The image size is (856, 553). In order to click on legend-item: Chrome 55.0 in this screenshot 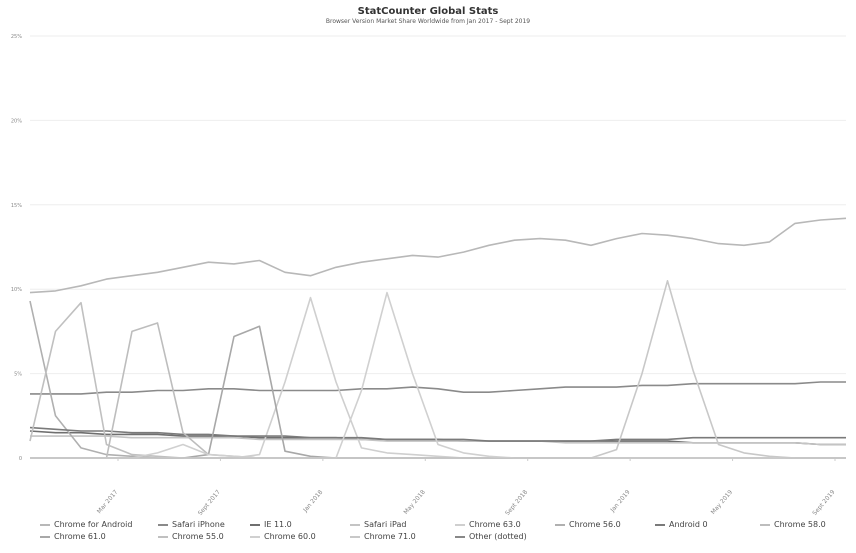, I will do `click(191, 536)`.